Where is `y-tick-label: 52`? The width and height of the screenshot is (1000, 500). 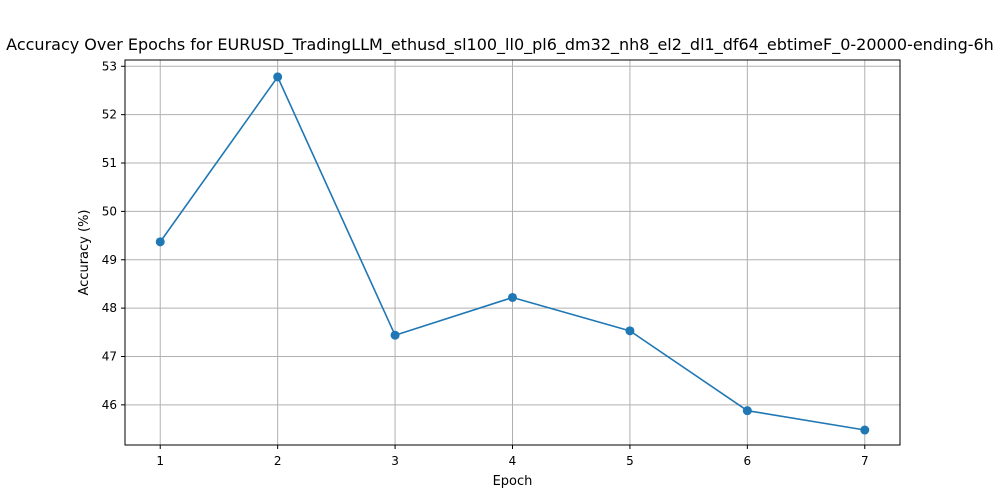 y-tick-label: 52 is located at coordinates (109, 115).